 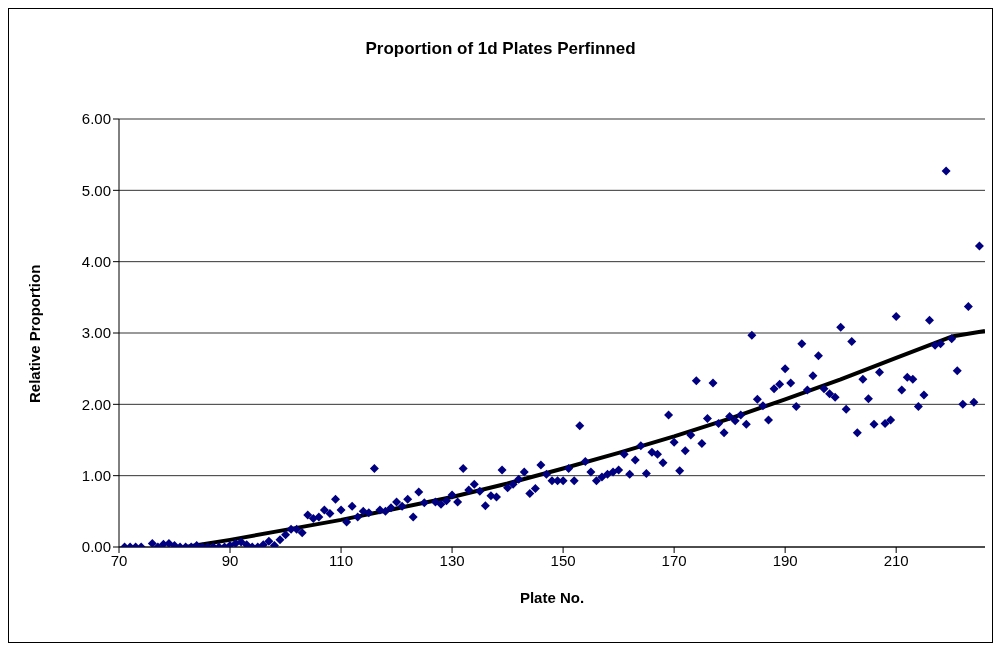 I want to click on x-tick-label: 170, so click(x=674, y=560).